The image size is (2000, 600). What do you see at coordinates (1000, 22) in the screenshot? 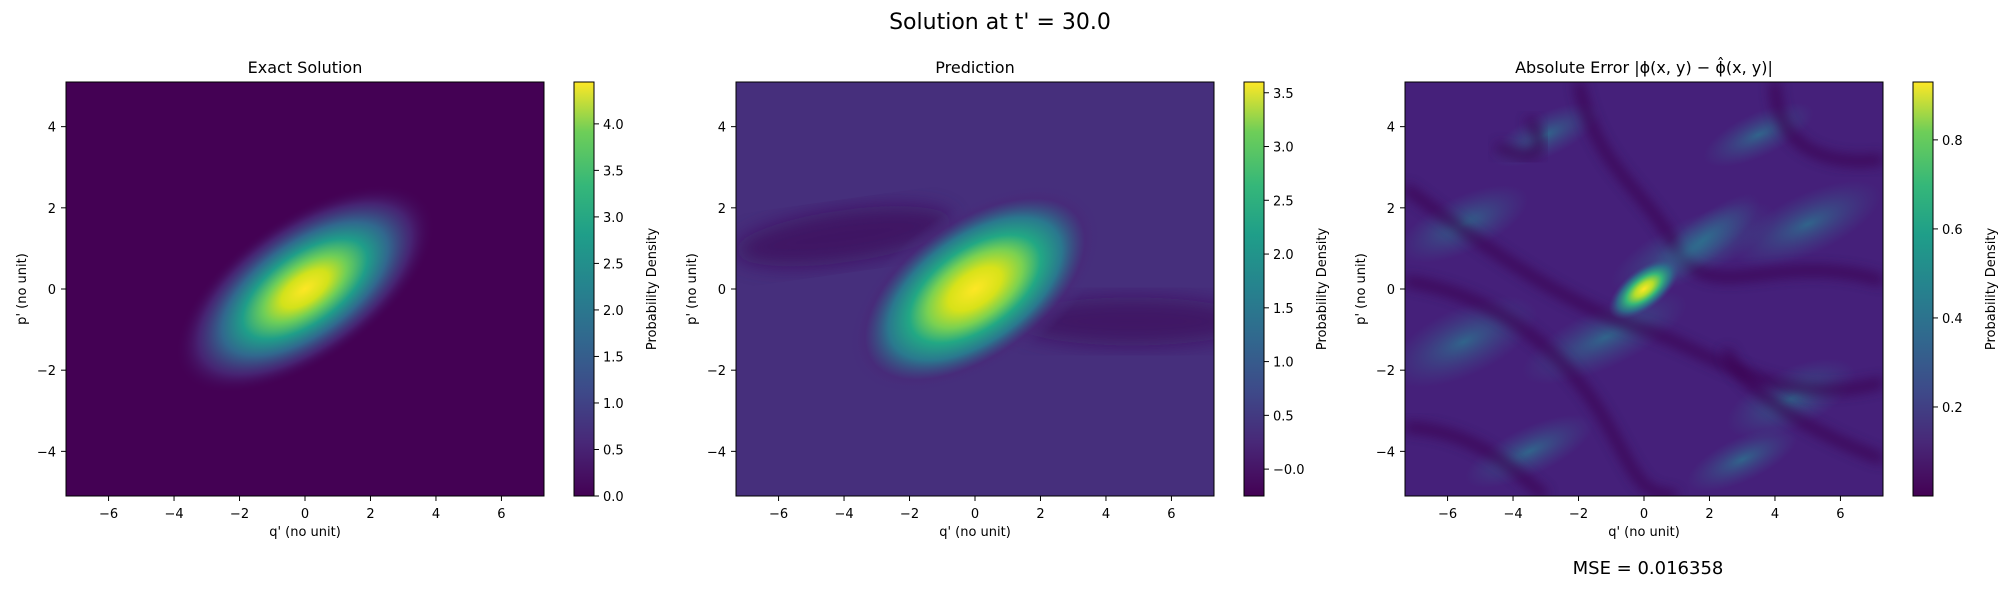
I see `figure-title: Solution at t' = 30.0` at bounding box center [1000, 22].